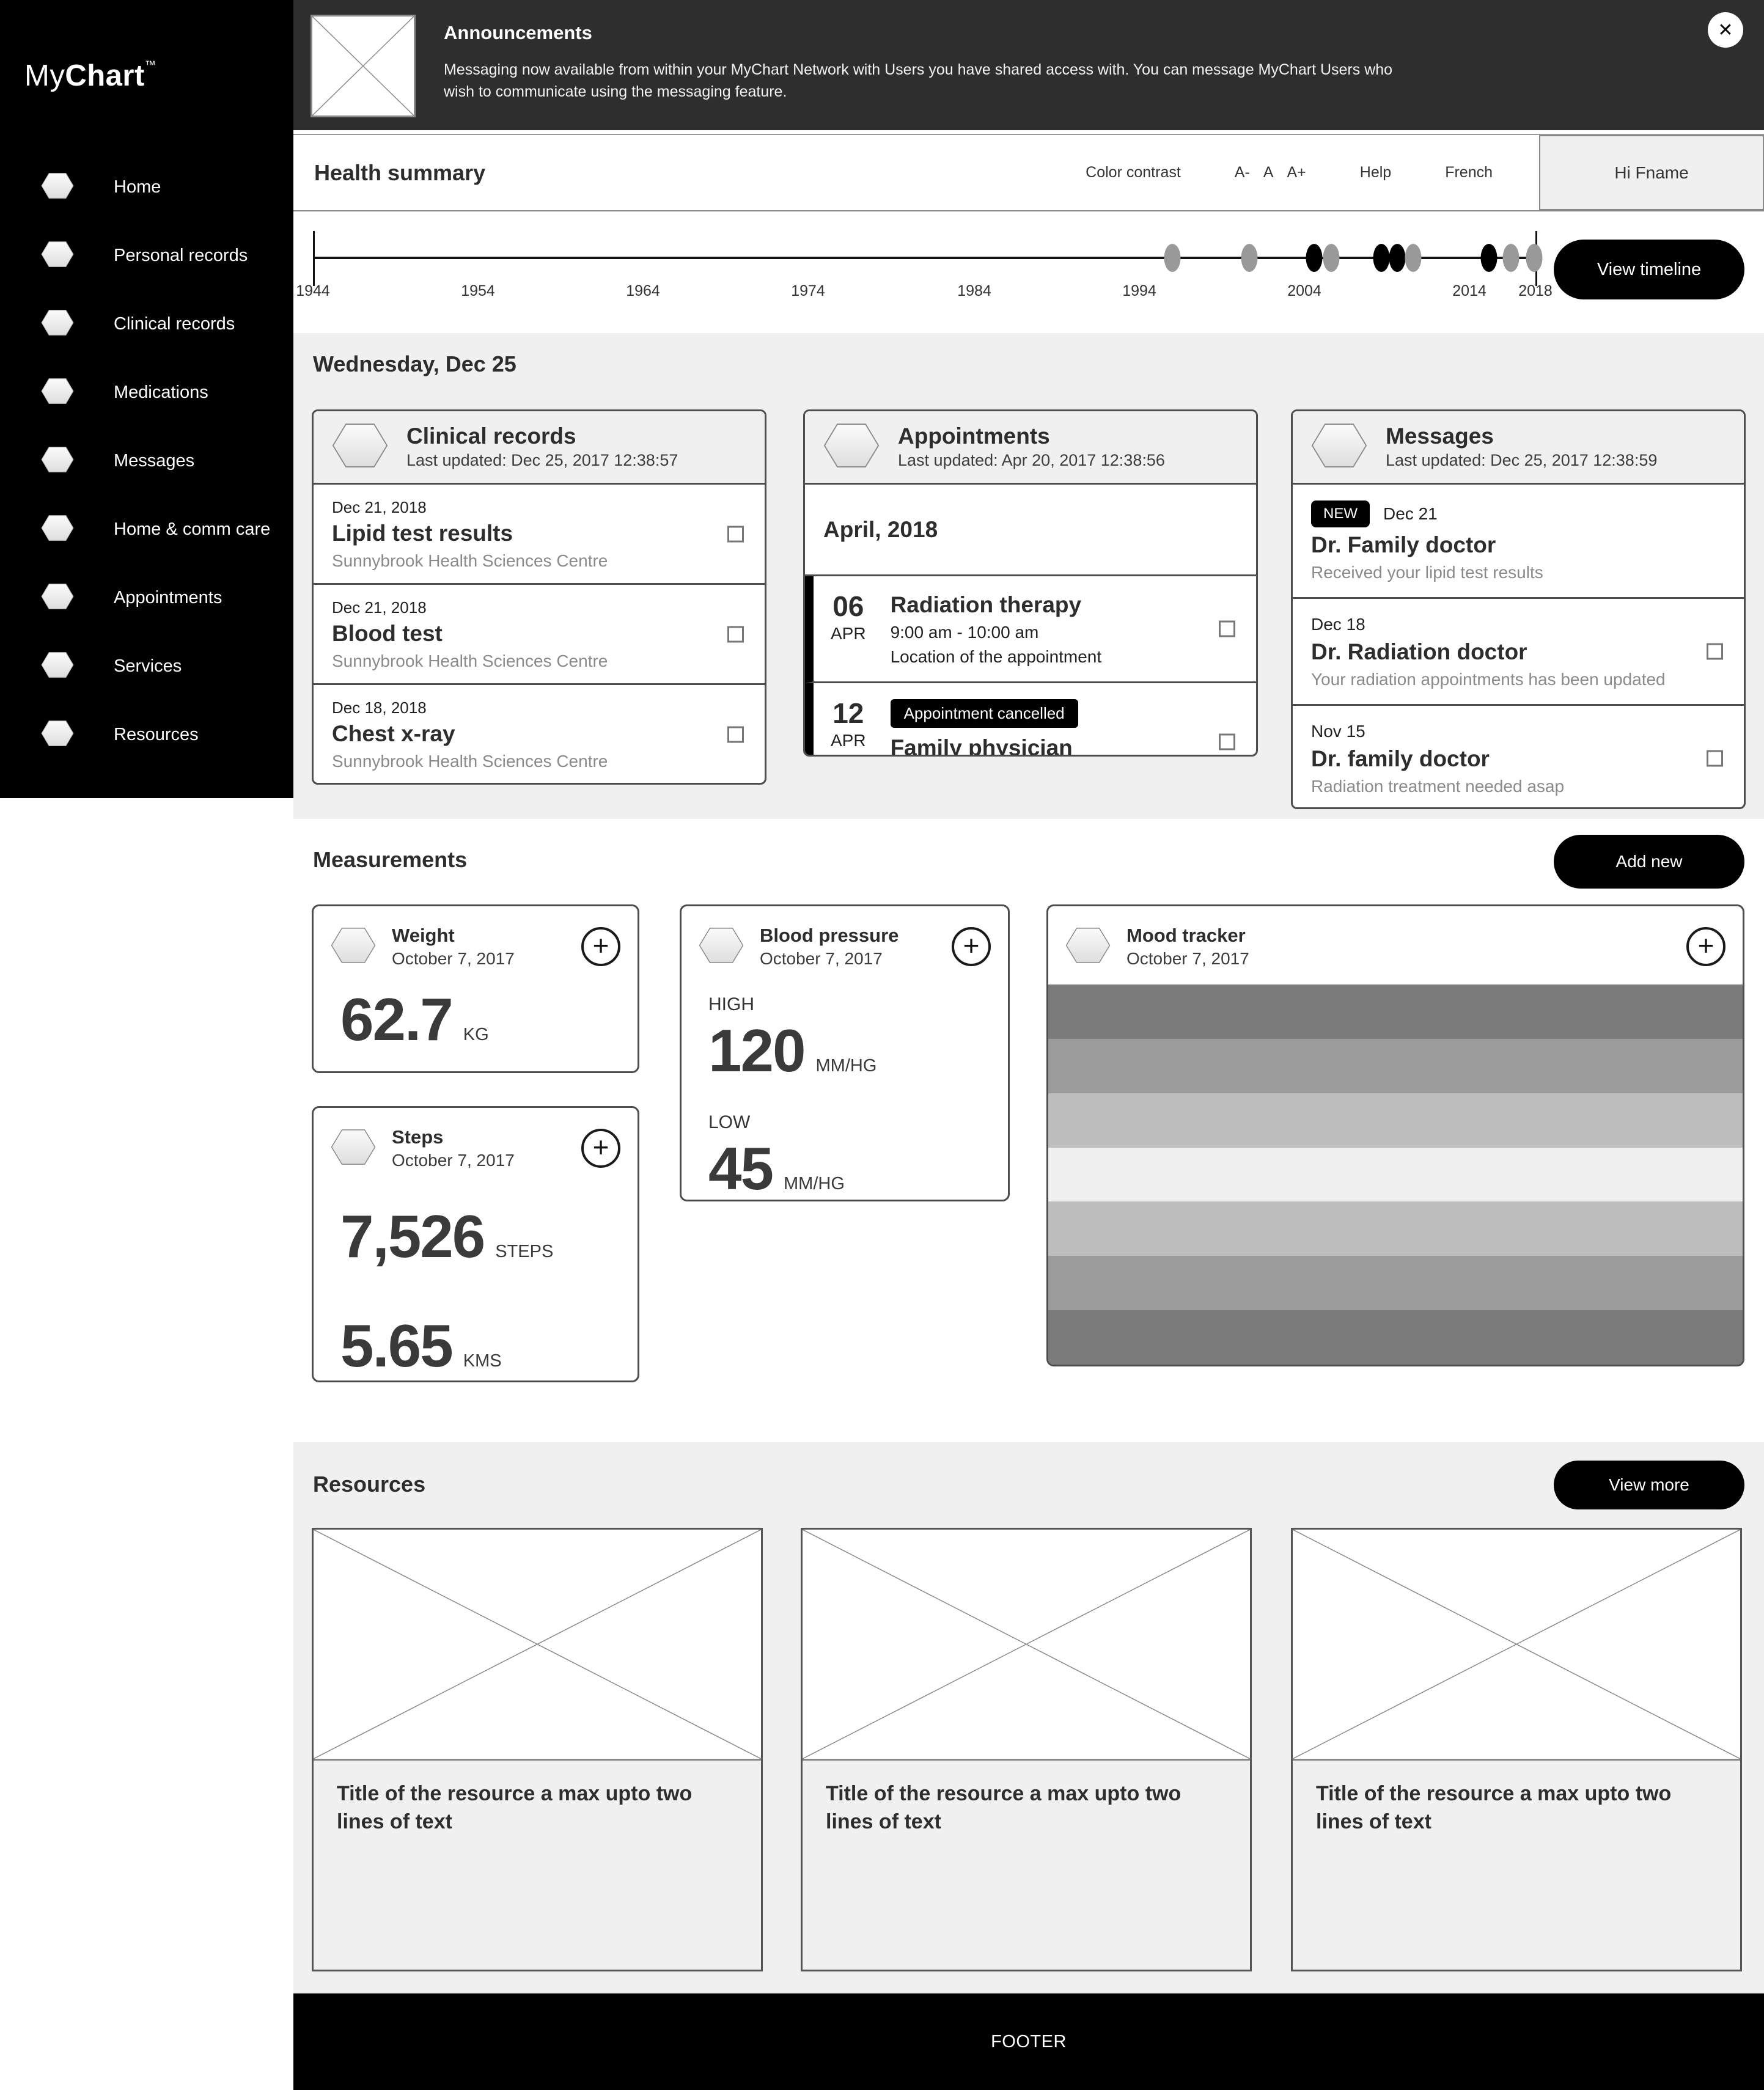  Describe the element at coordinates (313, 291) in the screenshot. I see `timeline-year-label: 1944` at that location.